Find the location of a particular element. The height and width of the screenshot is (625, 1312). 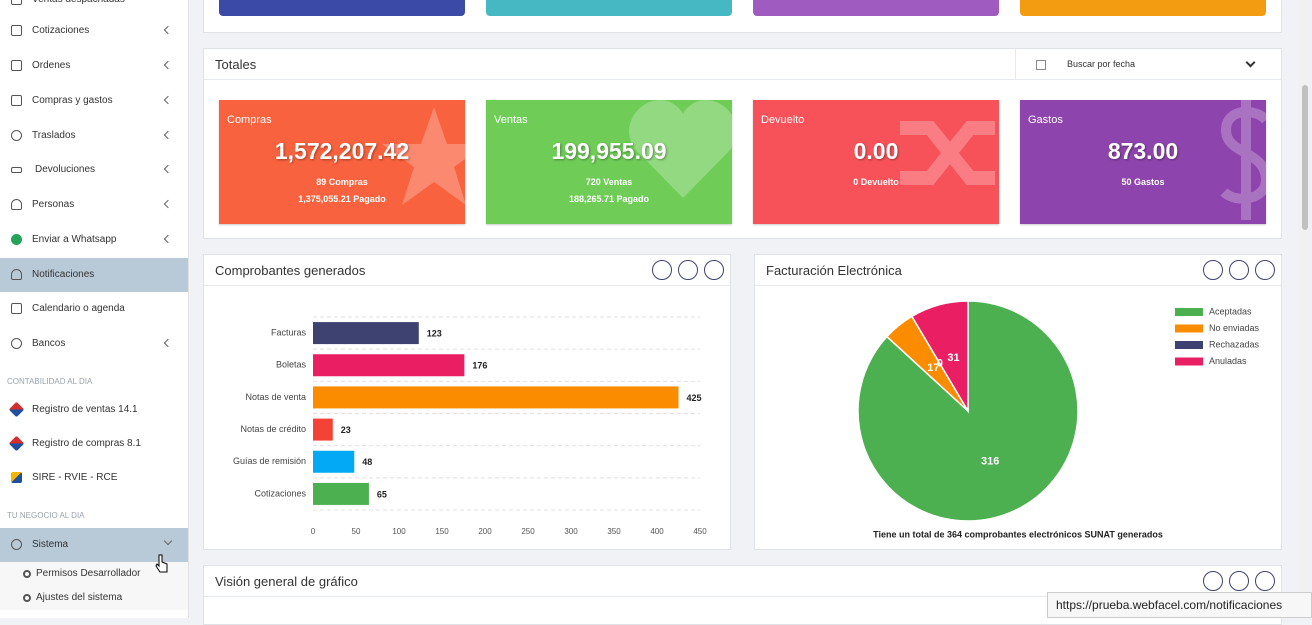

y-tick-label: Notas de crédito is located at coordinates (273, 429).